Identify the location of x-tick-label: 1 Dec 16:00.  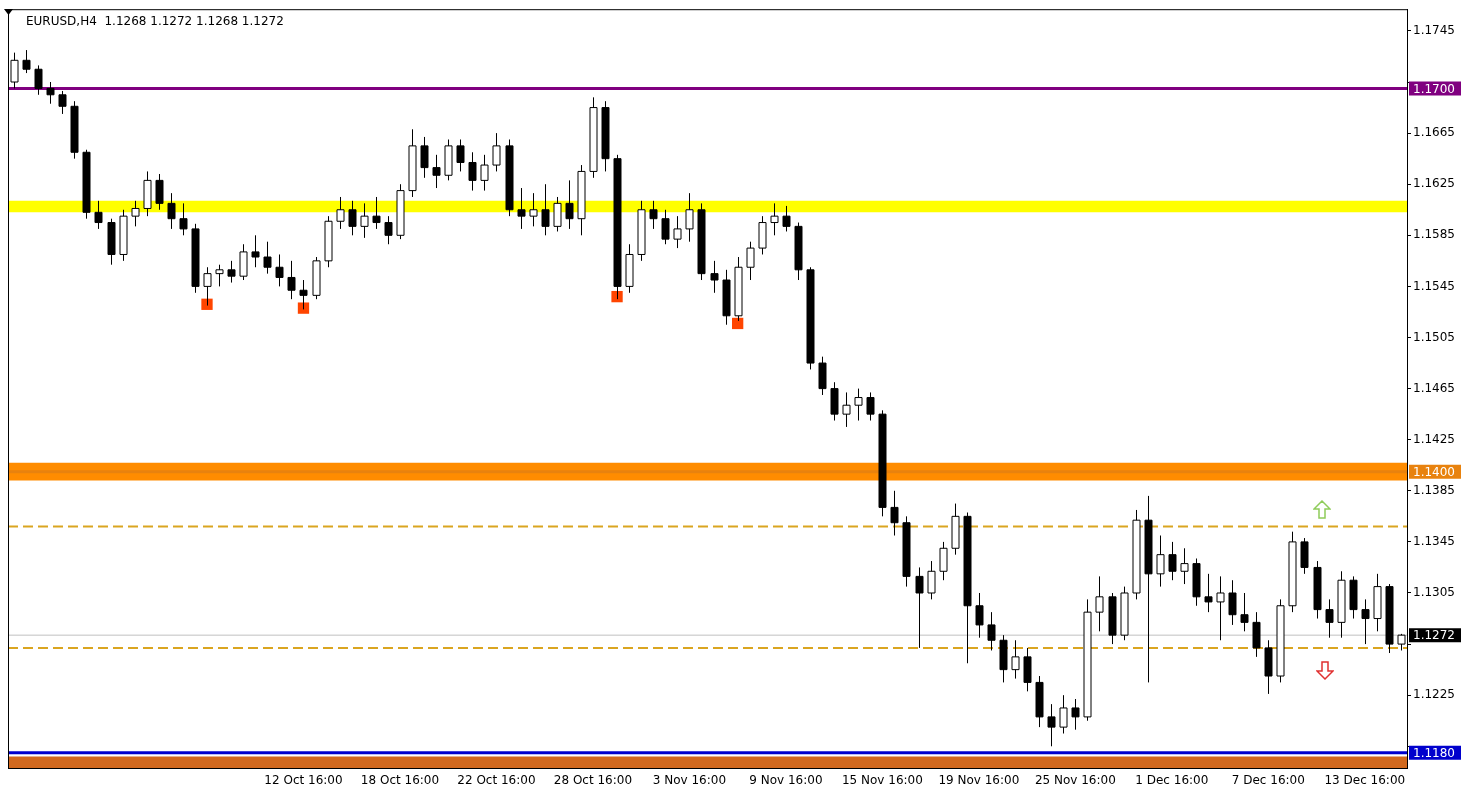
(1172, 780).